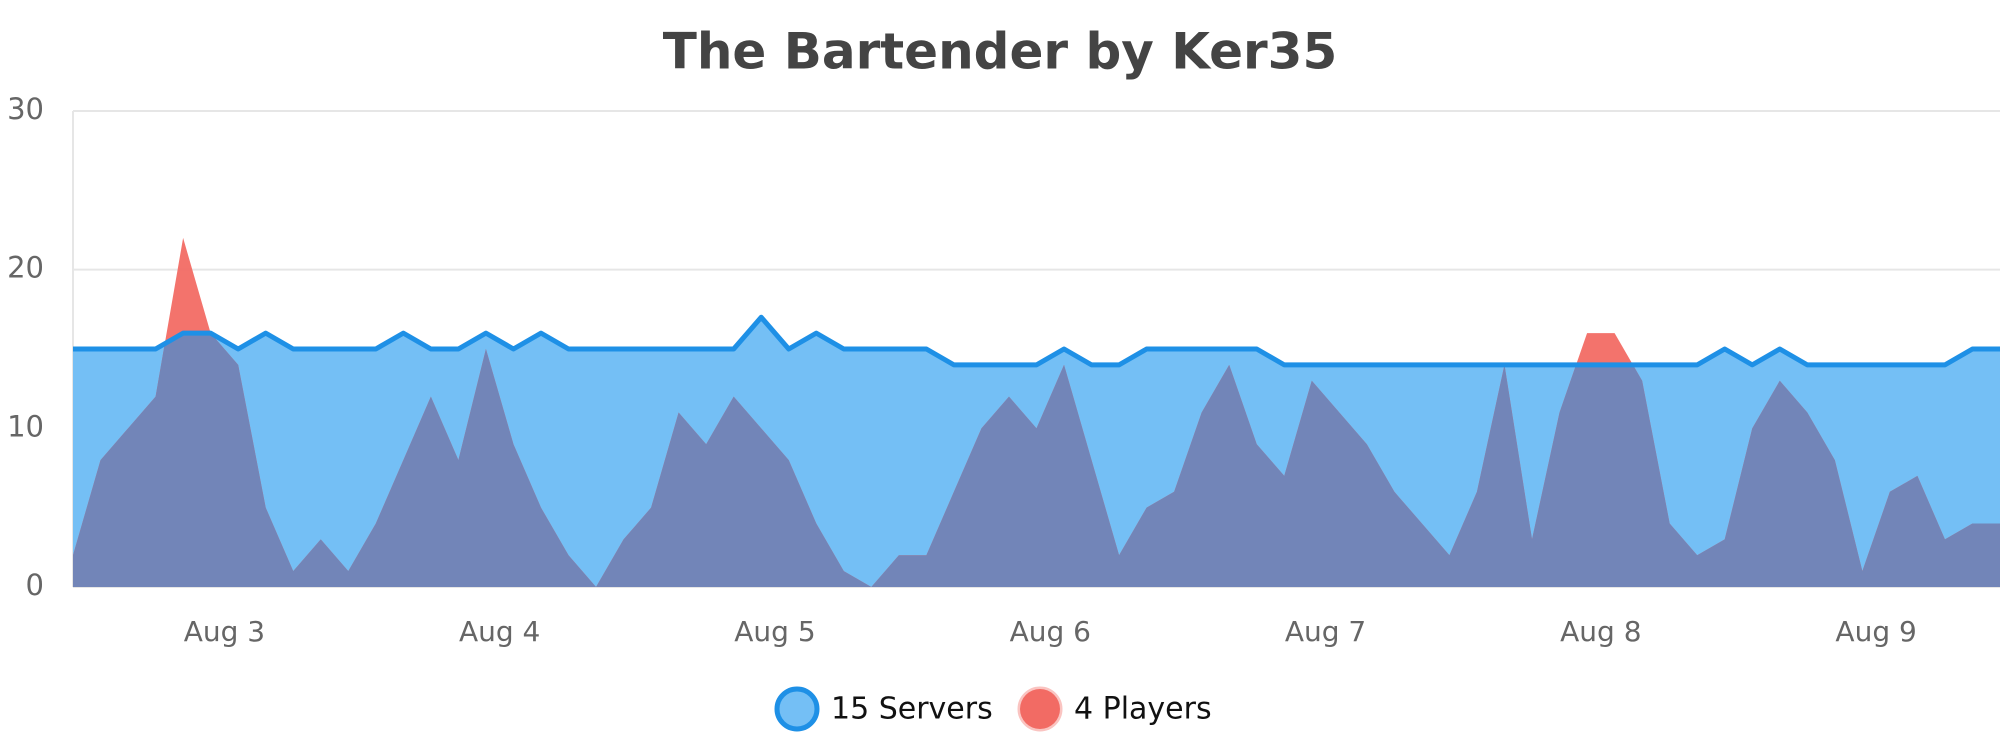 The image size is (2000, 750). What do you see at coordinates (774, 631) in the screenshot?
I see `x-tick-label: Aug 5` at bounding box center [774, 631].